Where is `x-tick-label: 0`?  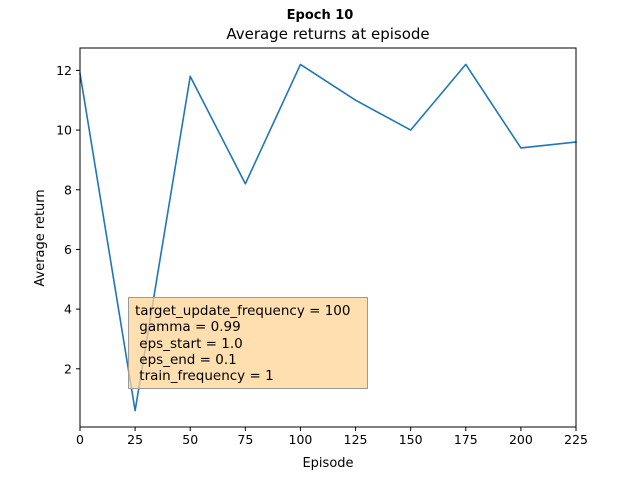
x-tick-label: 0 is located at coordinates (80, 439).